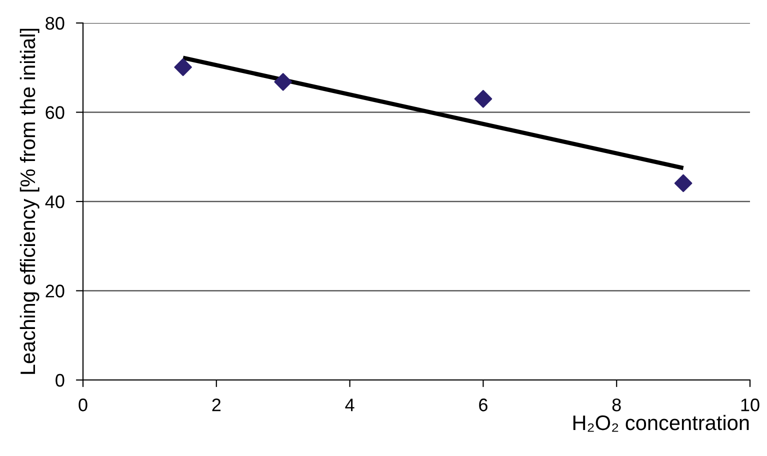 The image size is (767, 456). I want to click on x-tick-label: 8, so click(616, 405).